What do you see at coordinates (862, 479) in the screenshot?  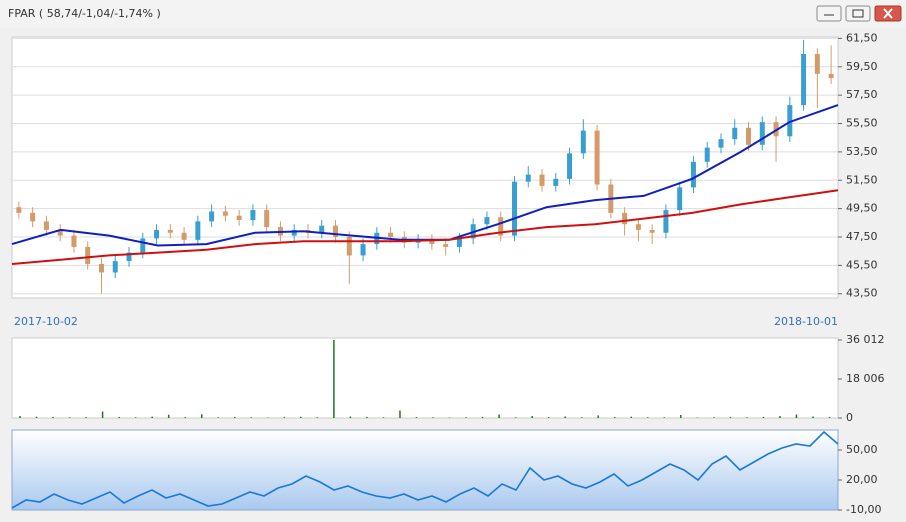 I see `y-tick-label: 20,00` at bounding box center [862, 479].